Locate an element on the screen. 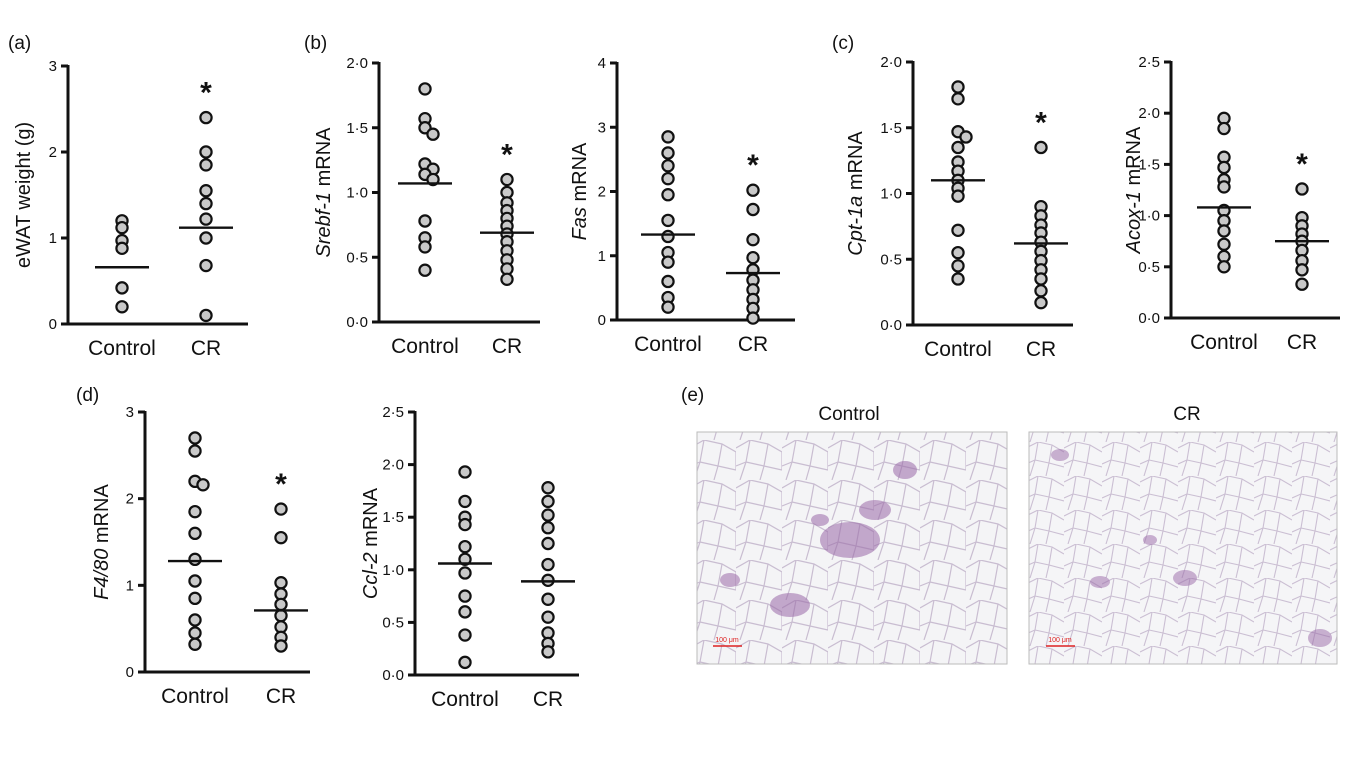  panel-label-d: (d) is located at coordinates (87, 395).